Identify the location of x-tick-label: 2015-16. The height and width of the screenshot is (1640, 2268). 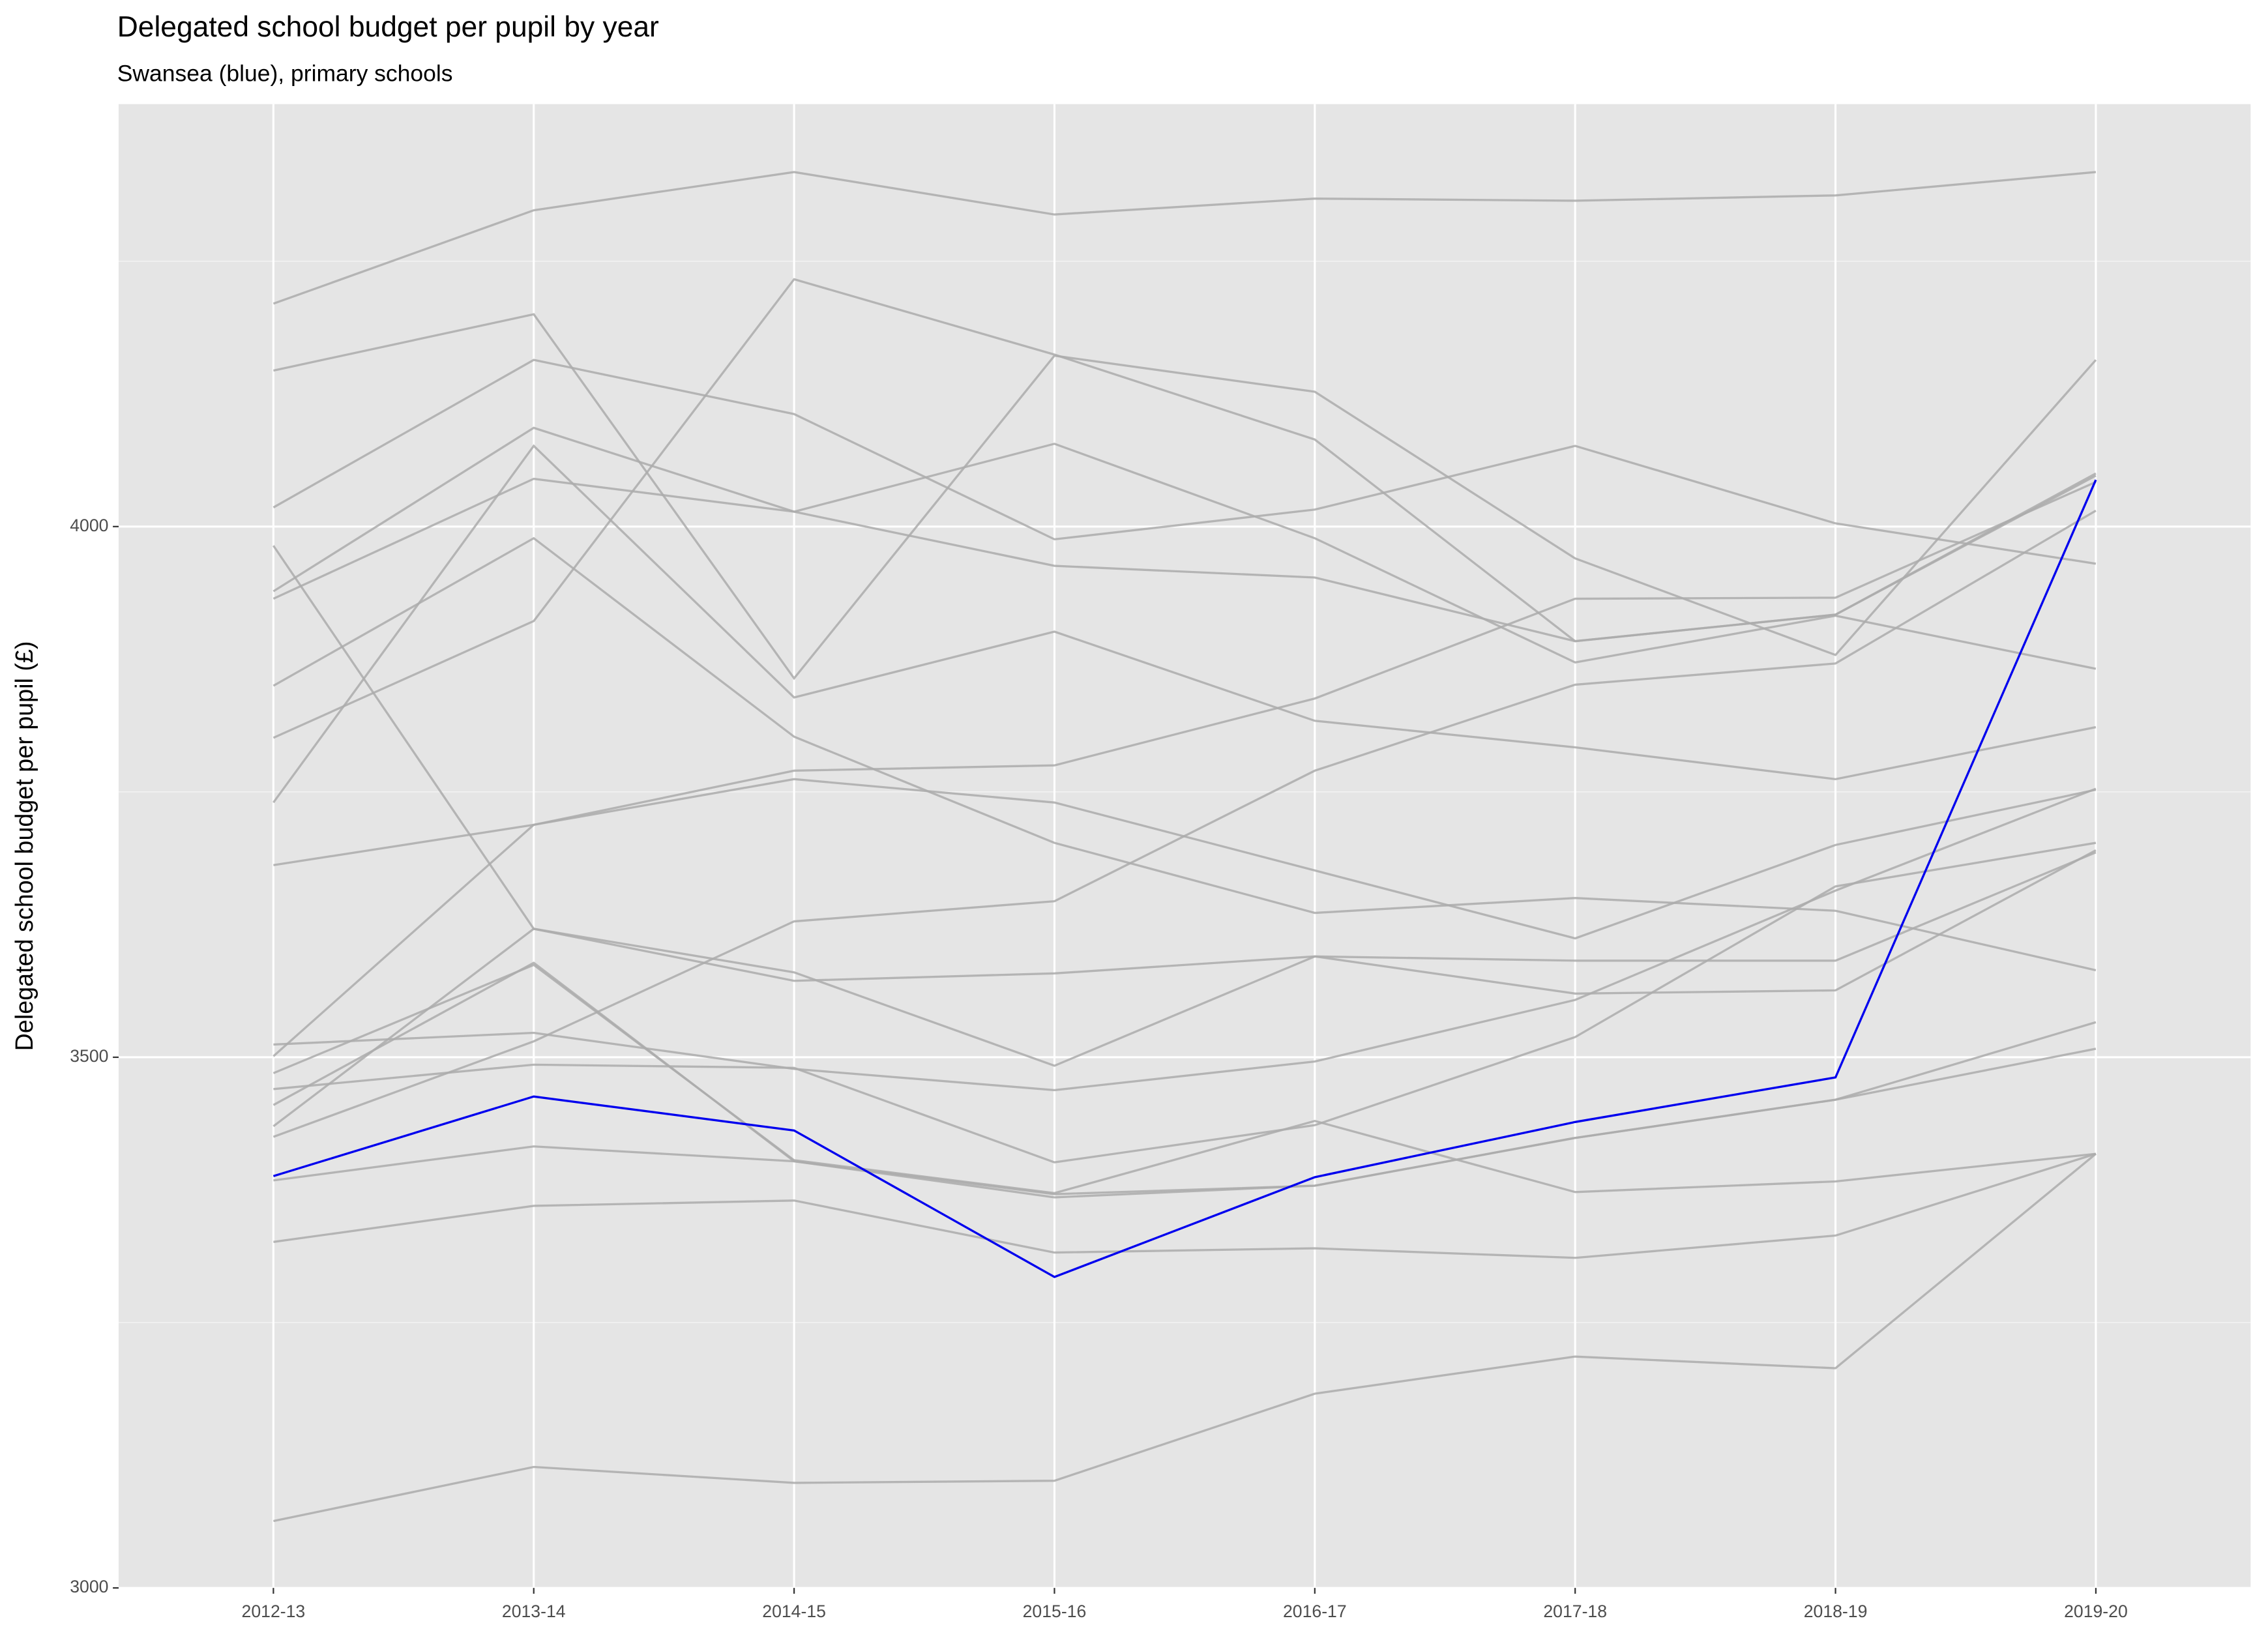
(1055, 1611).